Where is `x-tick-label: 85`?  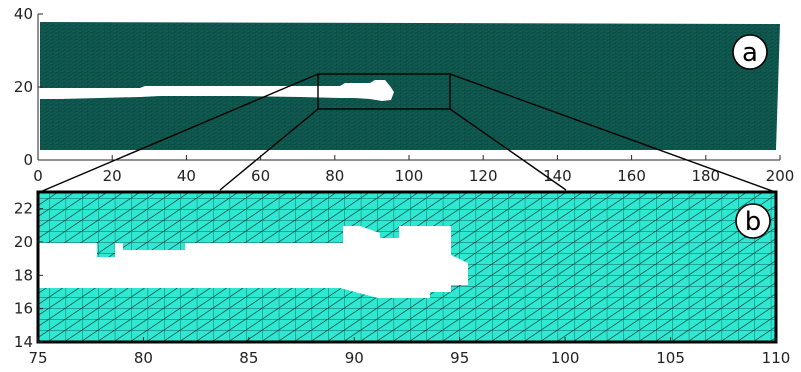
x-tick-label: 85 is located at coordinates (248, 358).